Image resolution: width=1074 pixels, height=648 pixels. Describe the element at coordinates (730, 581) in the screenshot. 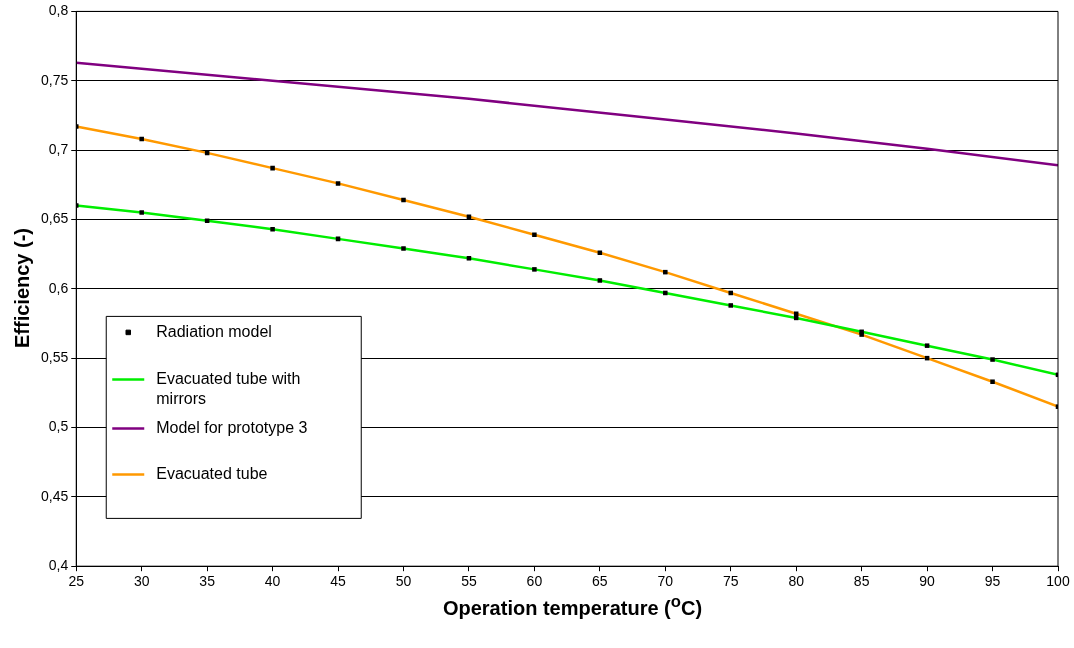

I see `x-tick-label: 75` at that location.